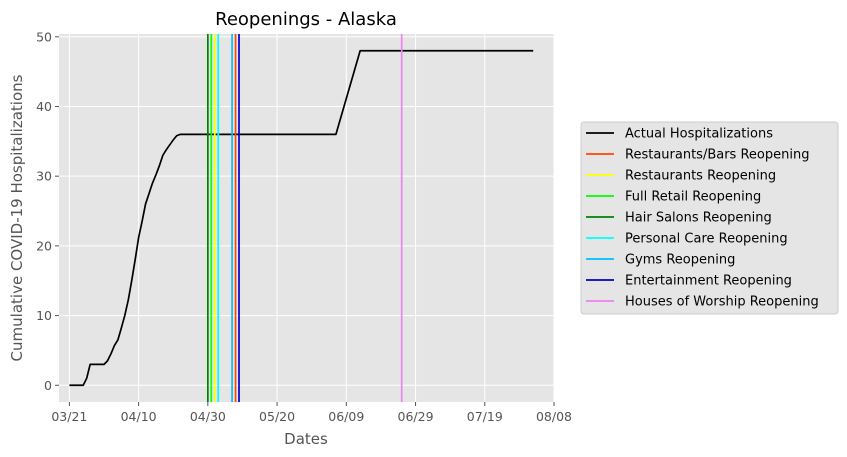  What do you see at coordinates (700, 176) in the screenshot?
I see `legend-label: Restaurants Reopening` at bounding box center [700, 176].